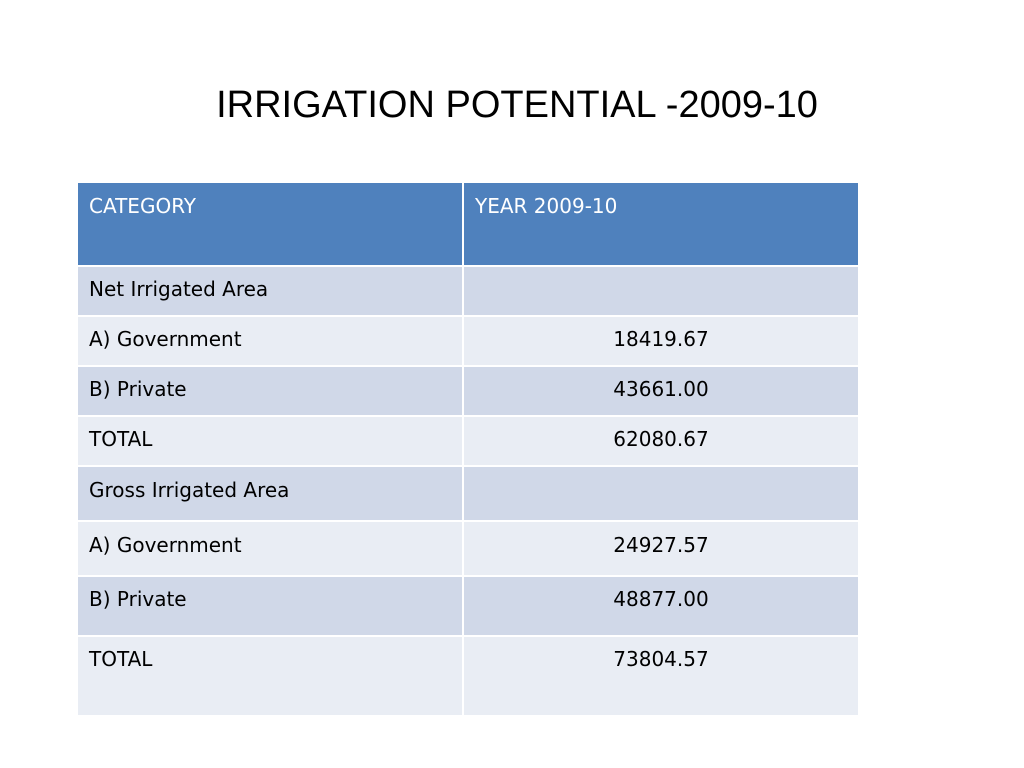  I want to click on table-row: Gross Irrigated Area, so click(468, 493).